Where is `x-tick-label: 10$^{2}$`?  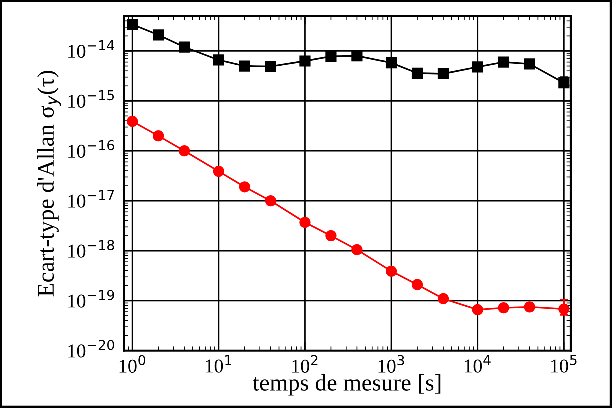 x-tick-label: 10$^{2}$ is located at coordinates (305, 364).